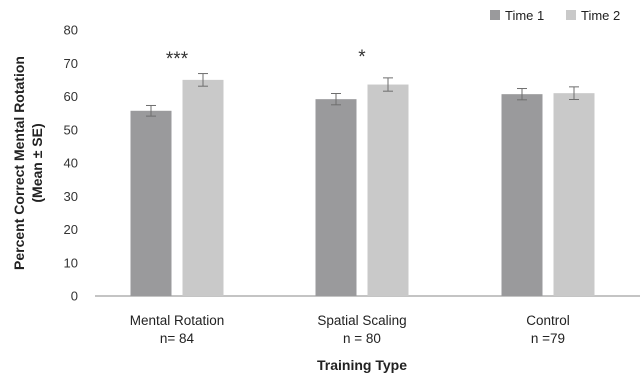 The image size is (640, 375). Describe the element at coordinates (37, 162) in the screenshot. I see `y-axis-title-line: (Mean ± SE)` at that location.